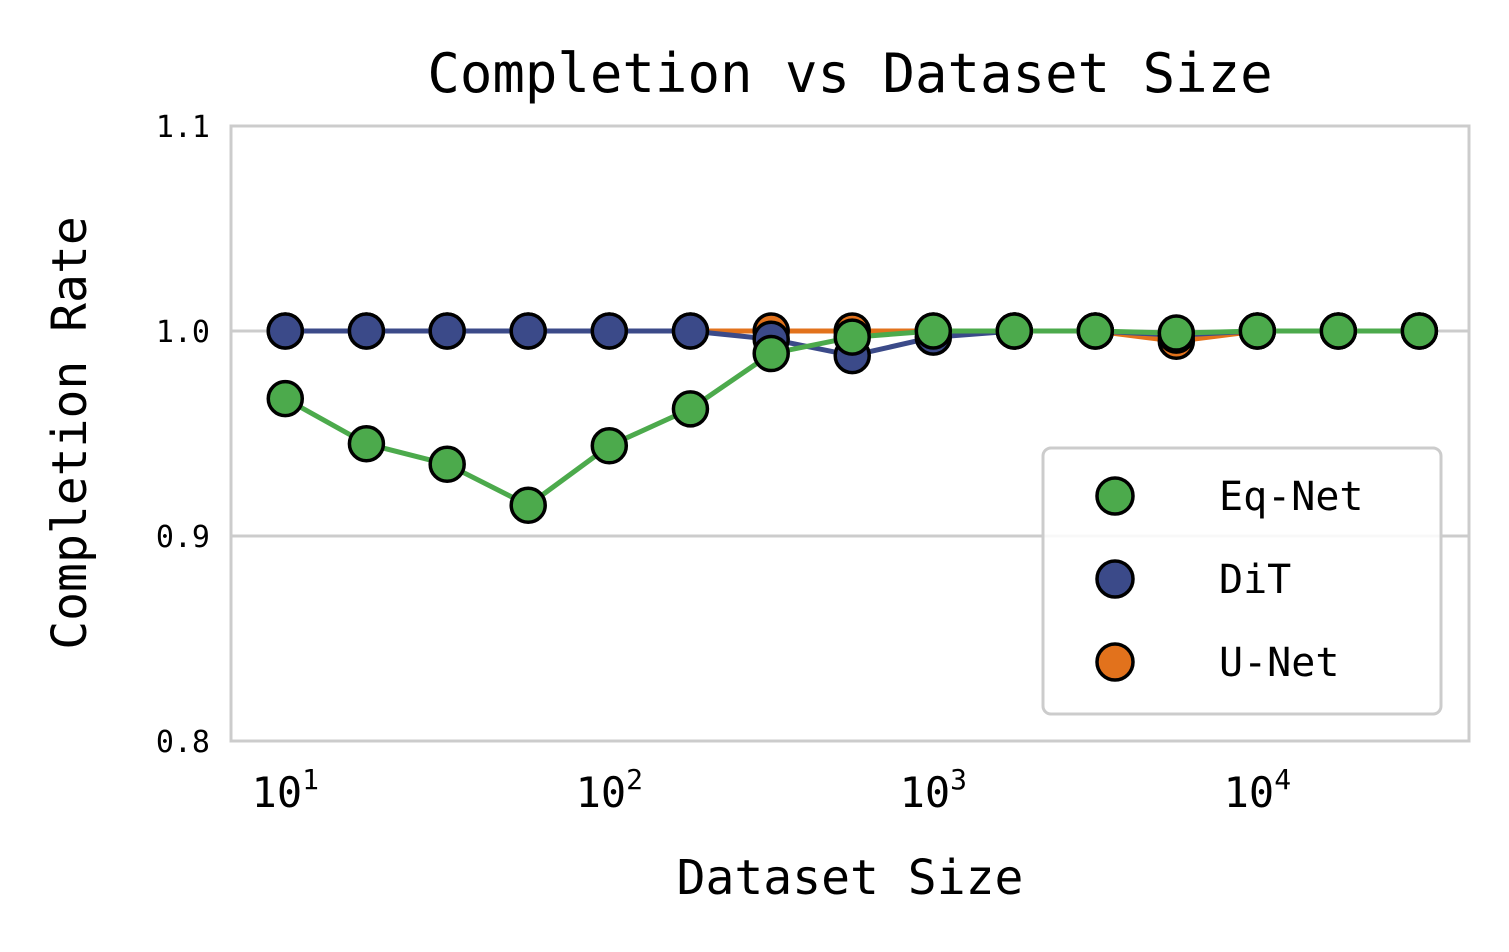 This screenshot has height=952, width=1509. What do you see at coordinates (1193, 580) in the screenshot?
I see `legend-item: DiT` at bounding box center [1193, 580].